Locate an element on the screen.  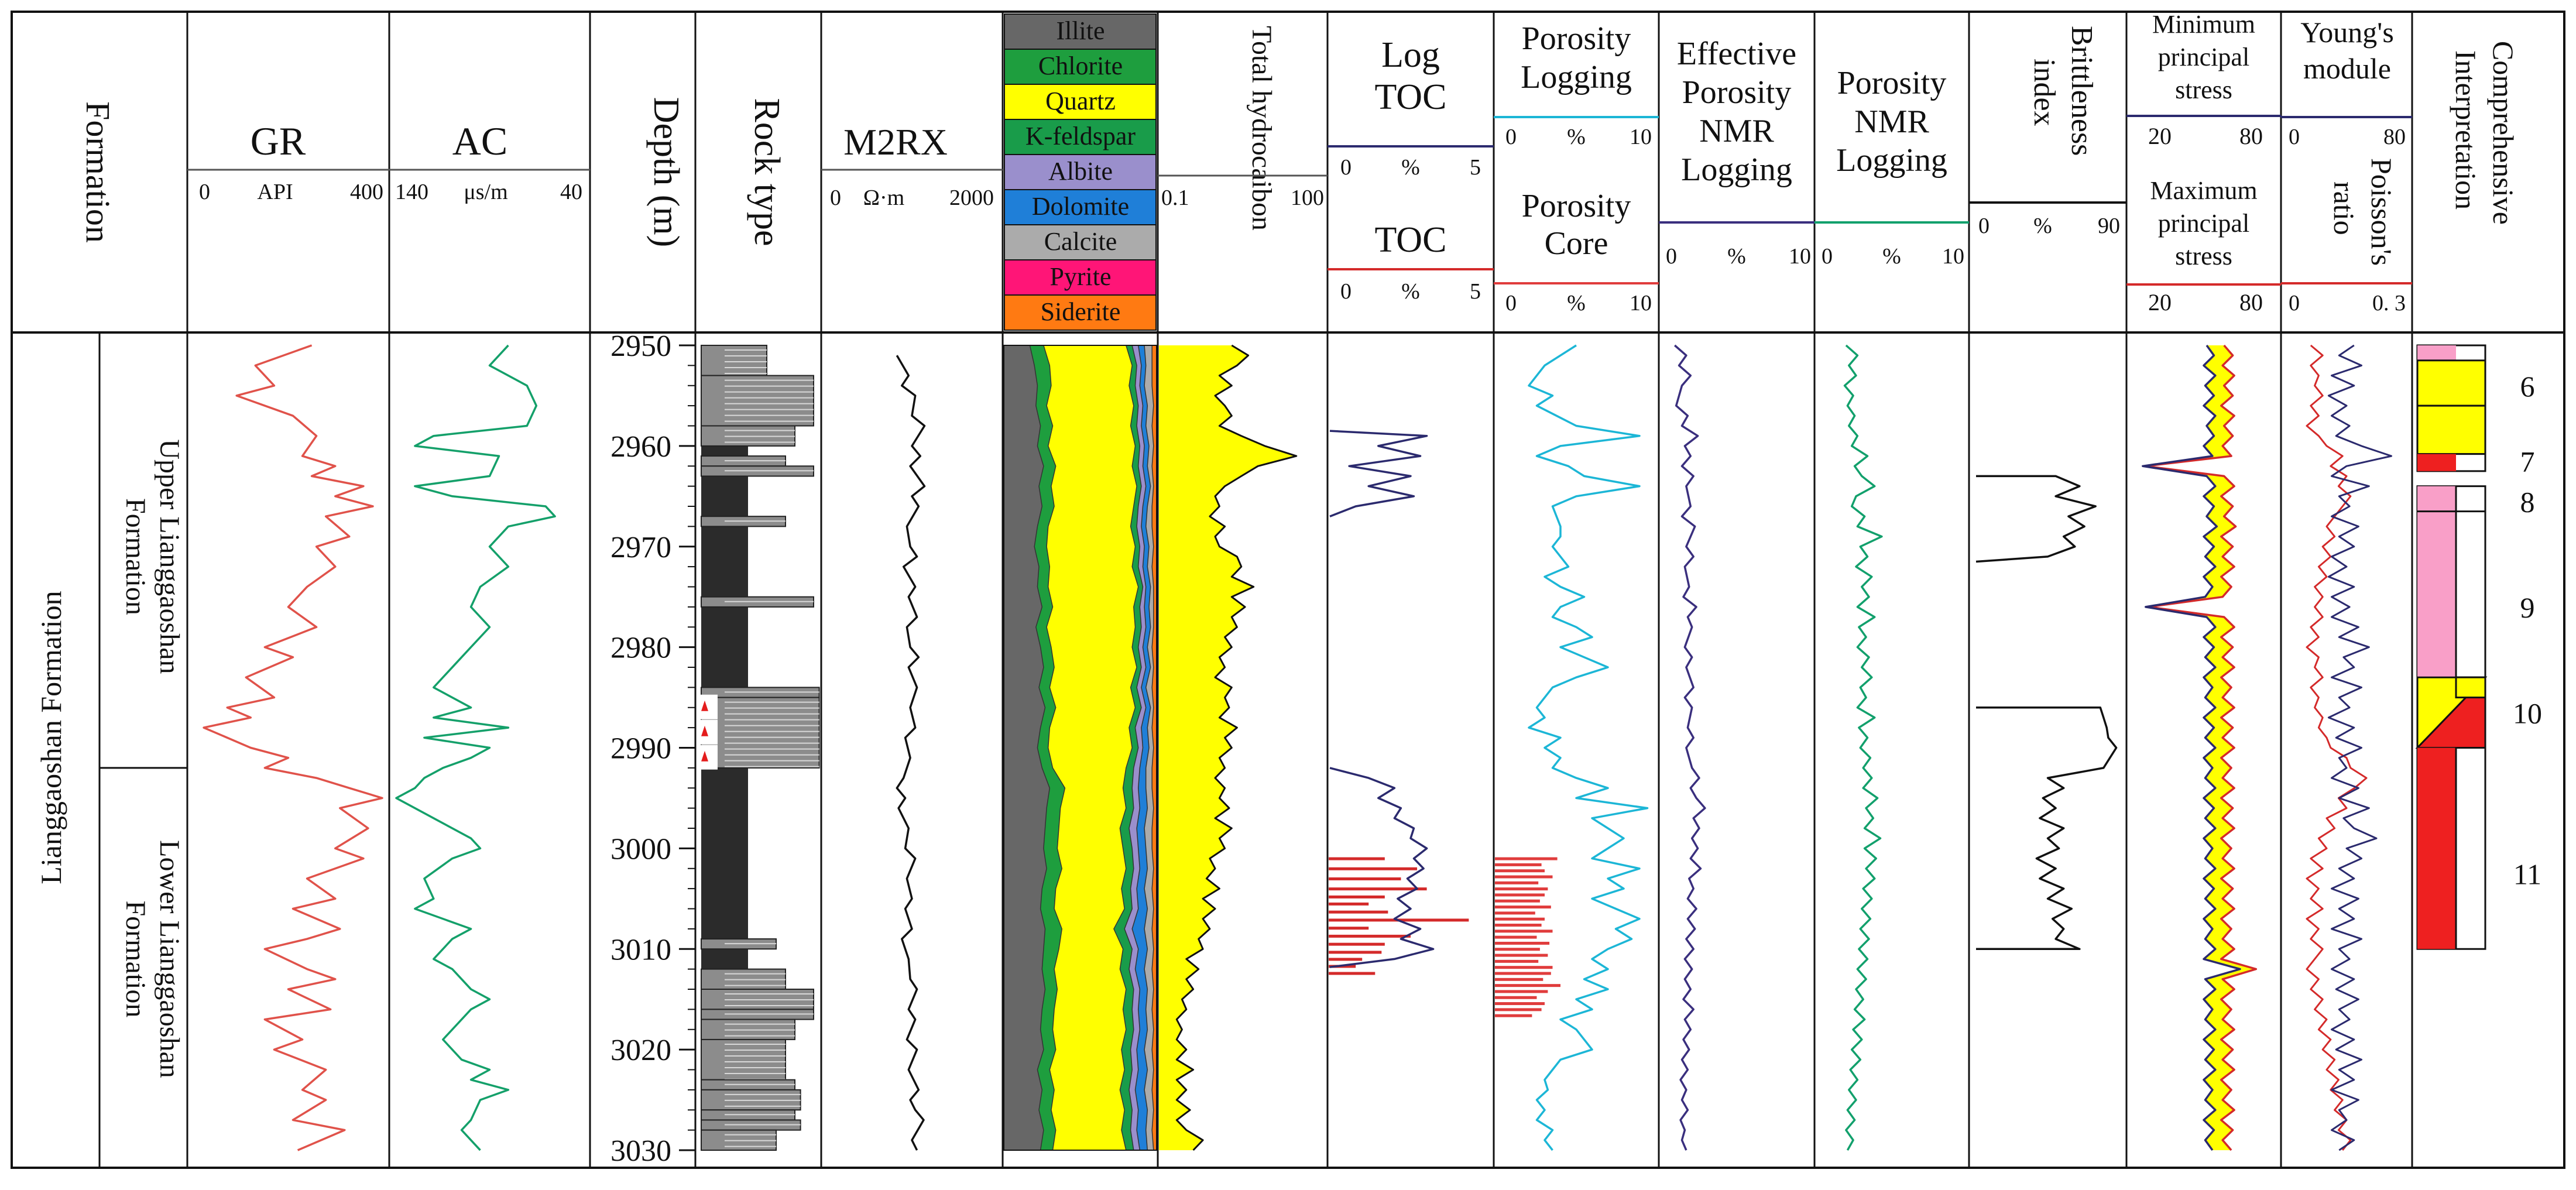
youngs-title-line2: module is located at coordinates (2347, 68).